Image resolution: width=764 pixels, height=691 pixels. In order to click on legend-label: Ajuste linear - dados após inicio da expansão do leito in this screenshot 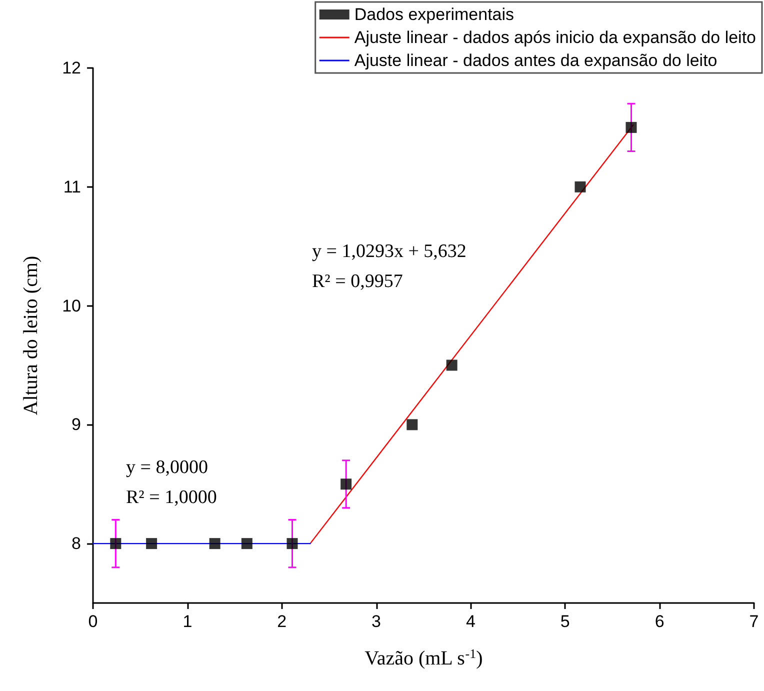, I will do `click(555, 37)`.